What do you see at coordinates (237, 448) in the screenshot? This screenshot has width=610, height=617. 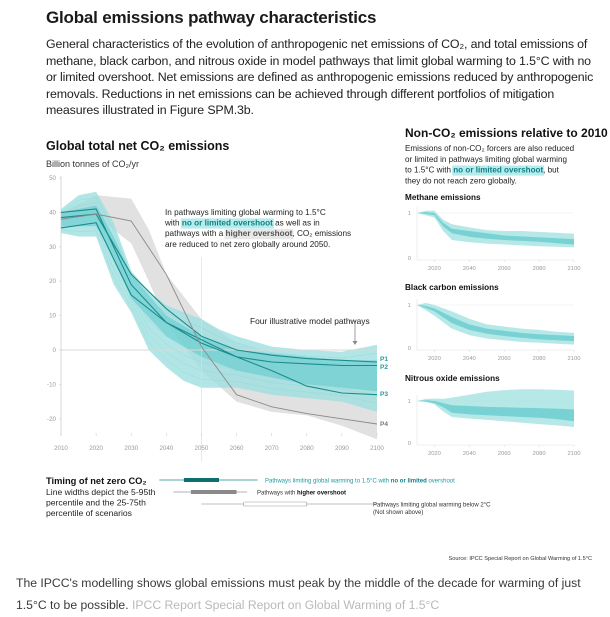 I see `co2-x-tick-label: 2060` at bounding box center [237, 448].